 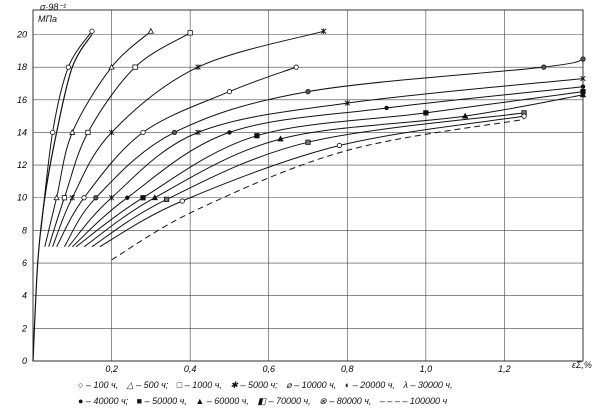 What do you see at coordinates (24, 296) in the screenshot?
I see `y-tick-label: 4` at bounding box center [24, 296].